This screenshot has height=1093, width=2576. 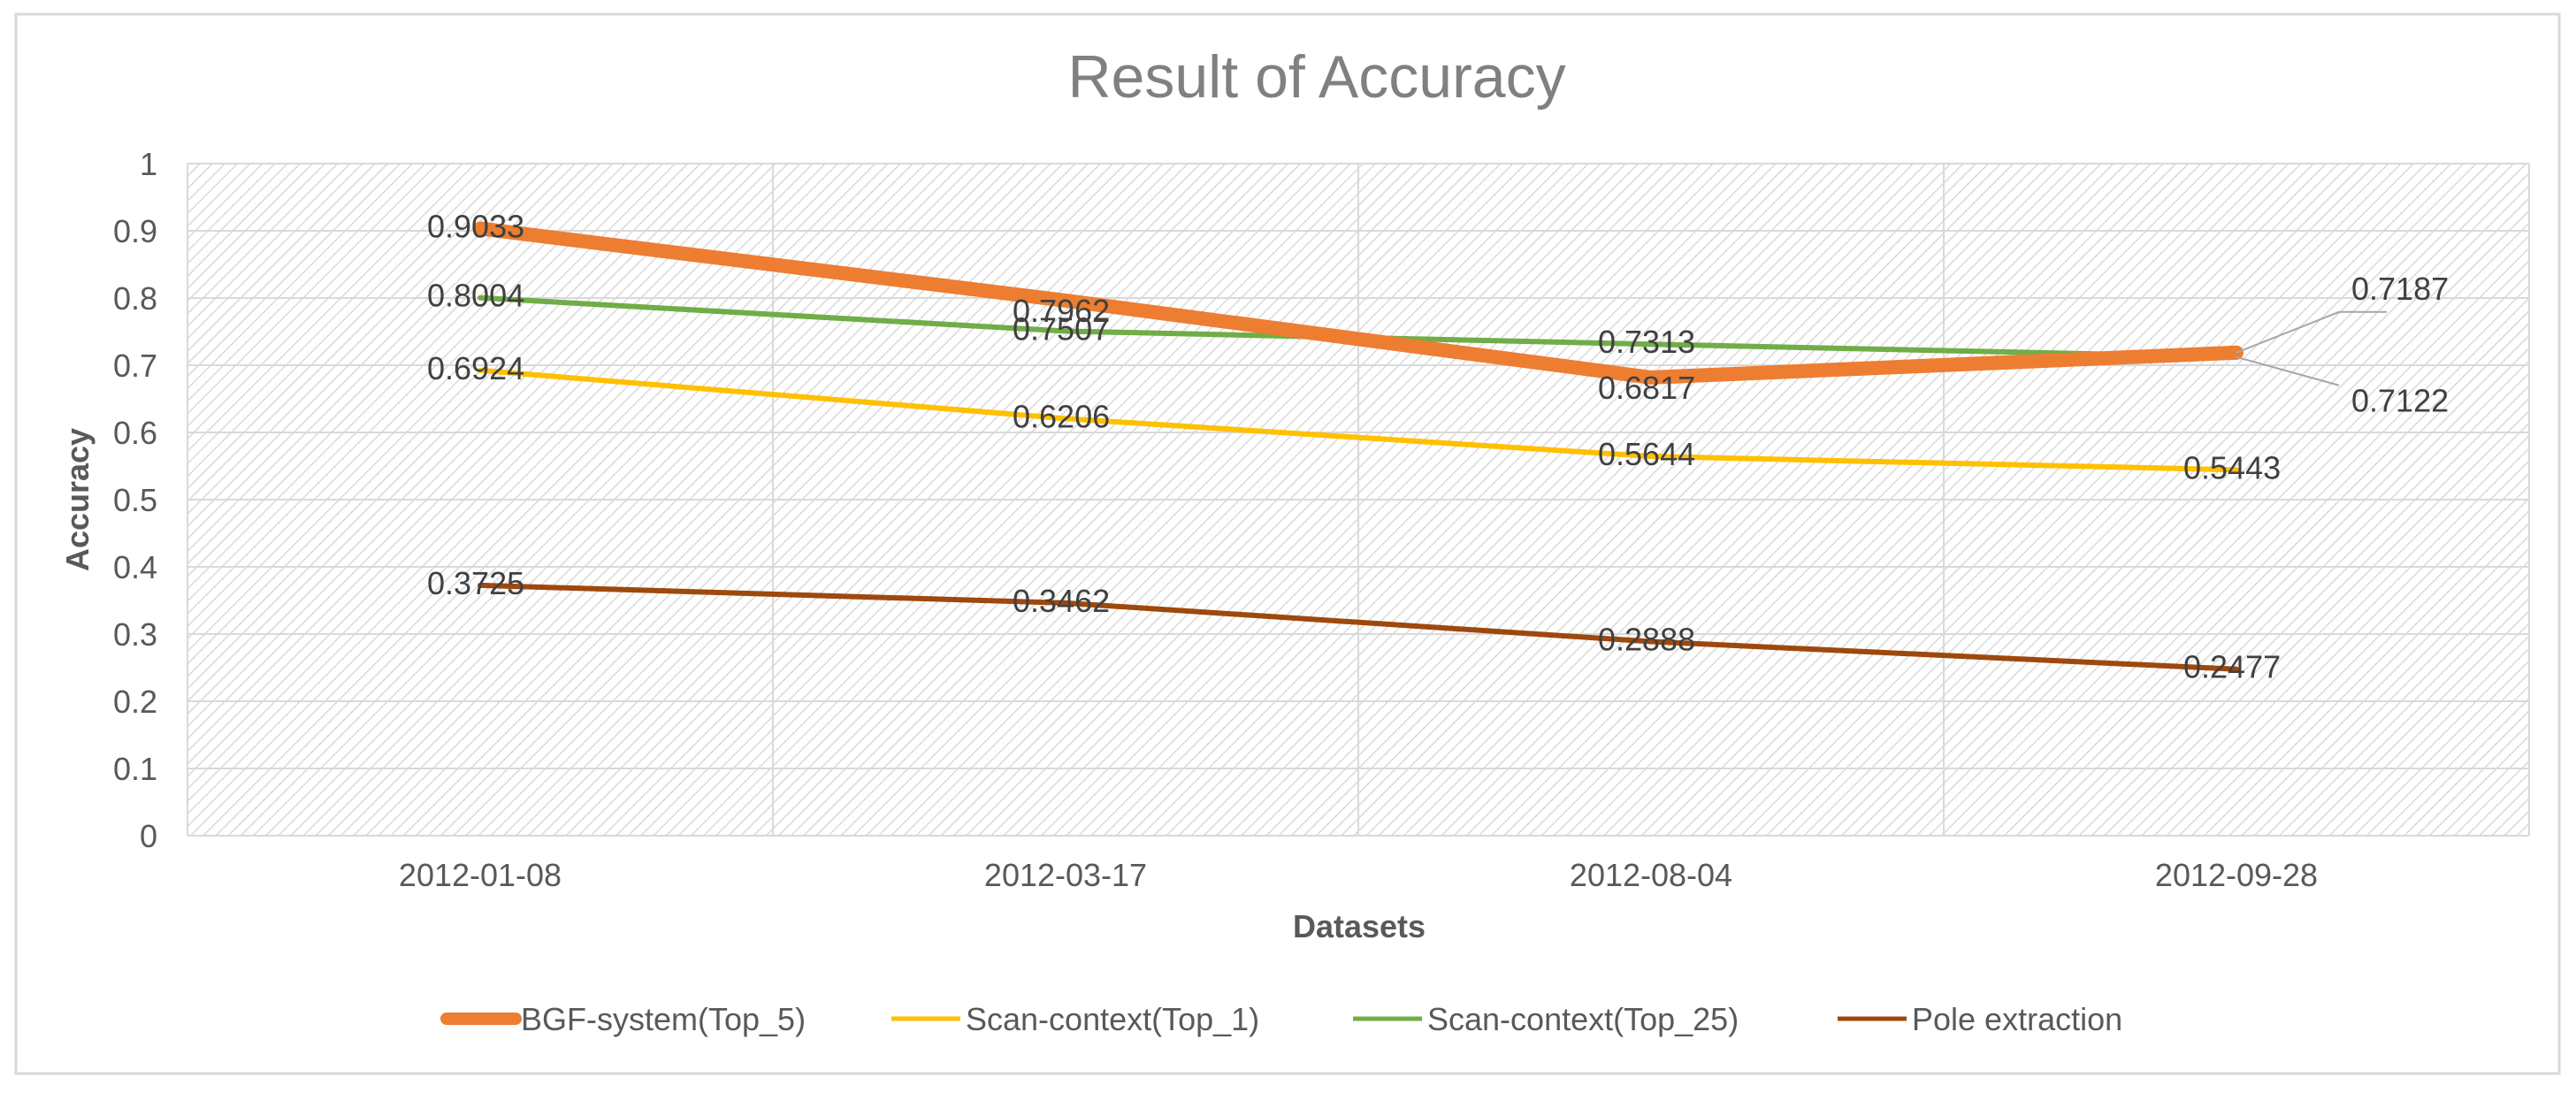 What do you see at coordinates (1651, 875) in the screenshot?
I see `x-tick-label: 2012-08-04` at bounding box center [1651, 875].